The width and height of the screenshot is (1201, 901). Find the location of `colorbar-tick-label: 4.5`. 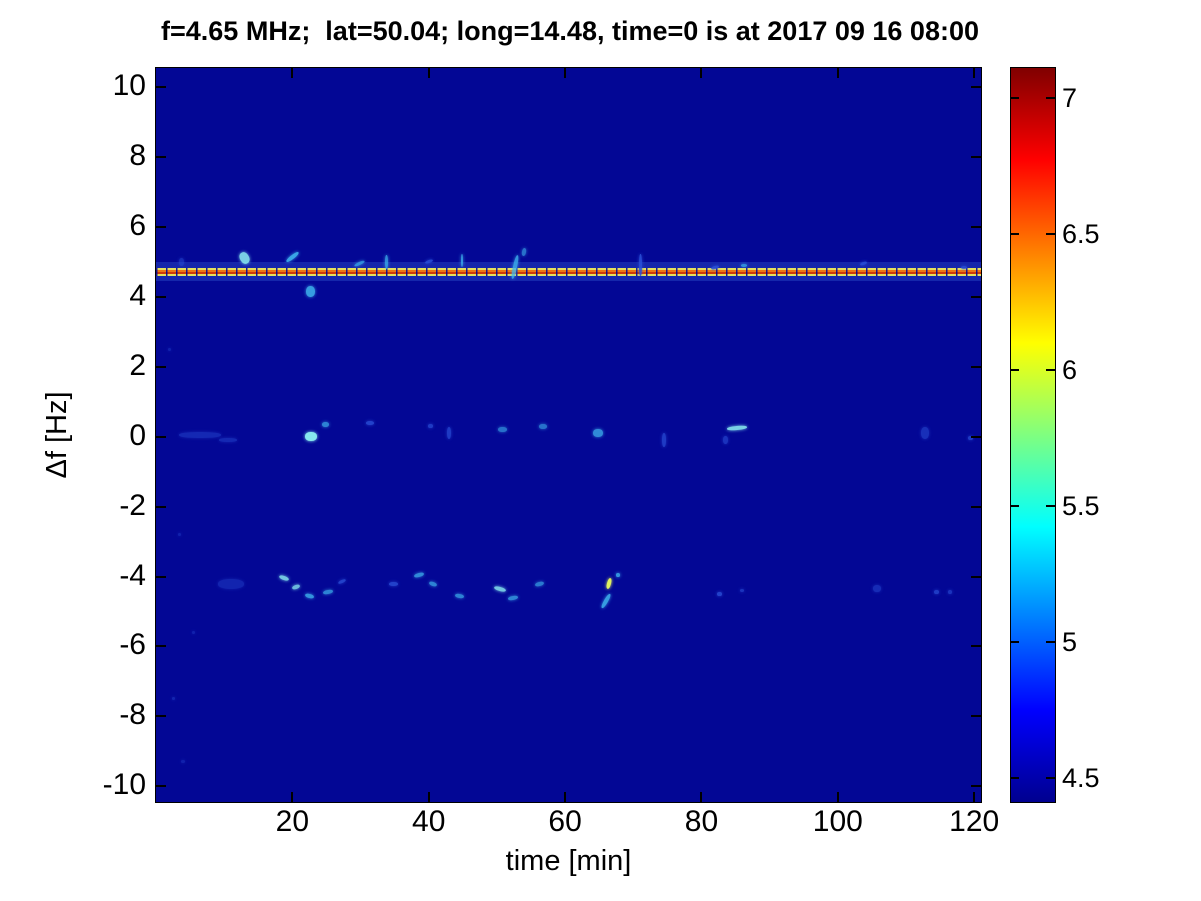

colorbar-tick-label: 4.5 is located at coordinates (1081, 777).